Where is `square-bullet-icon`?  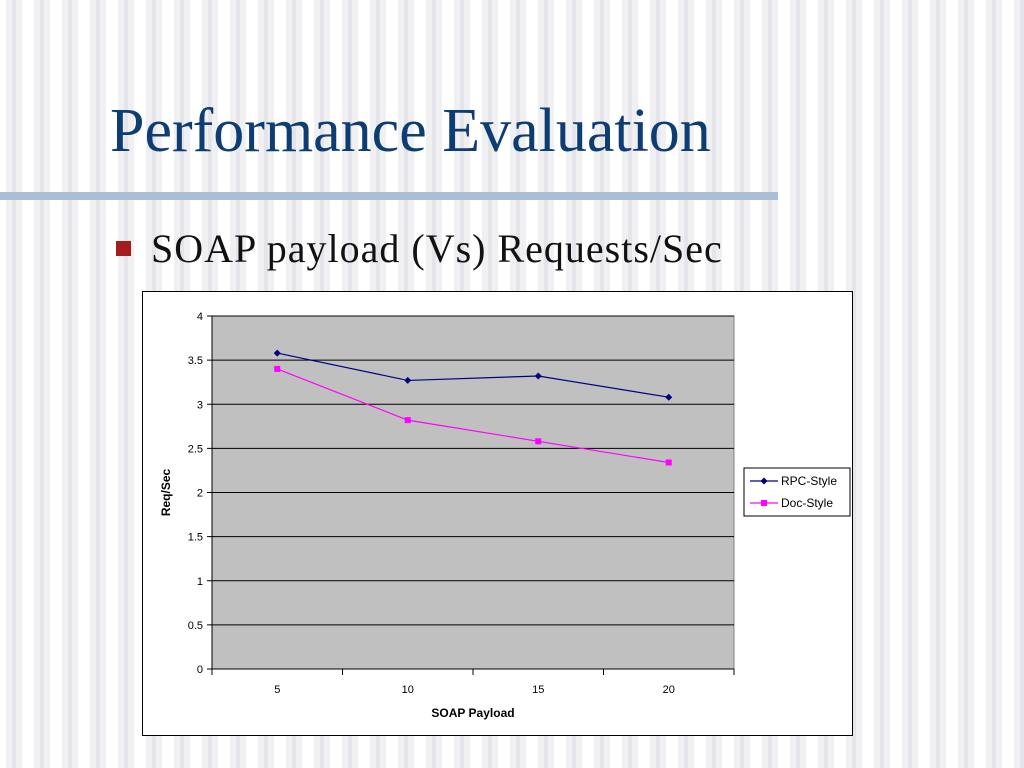 square-bullet-icon is located at coordinates (123, 248).